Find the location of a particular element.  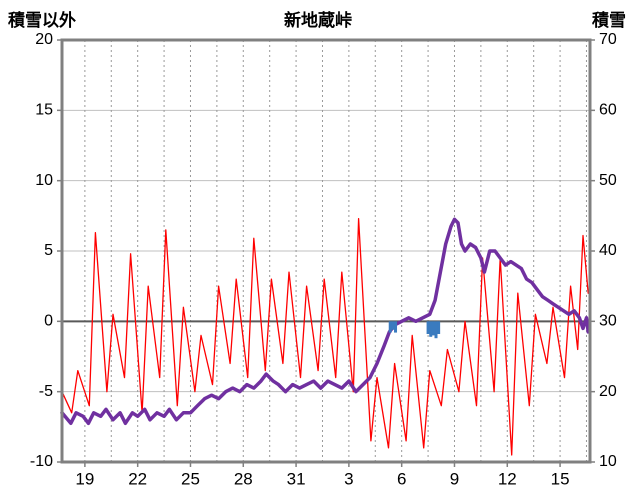

left-axis-title: 積雪以外 is located at coordinates (42, 20).